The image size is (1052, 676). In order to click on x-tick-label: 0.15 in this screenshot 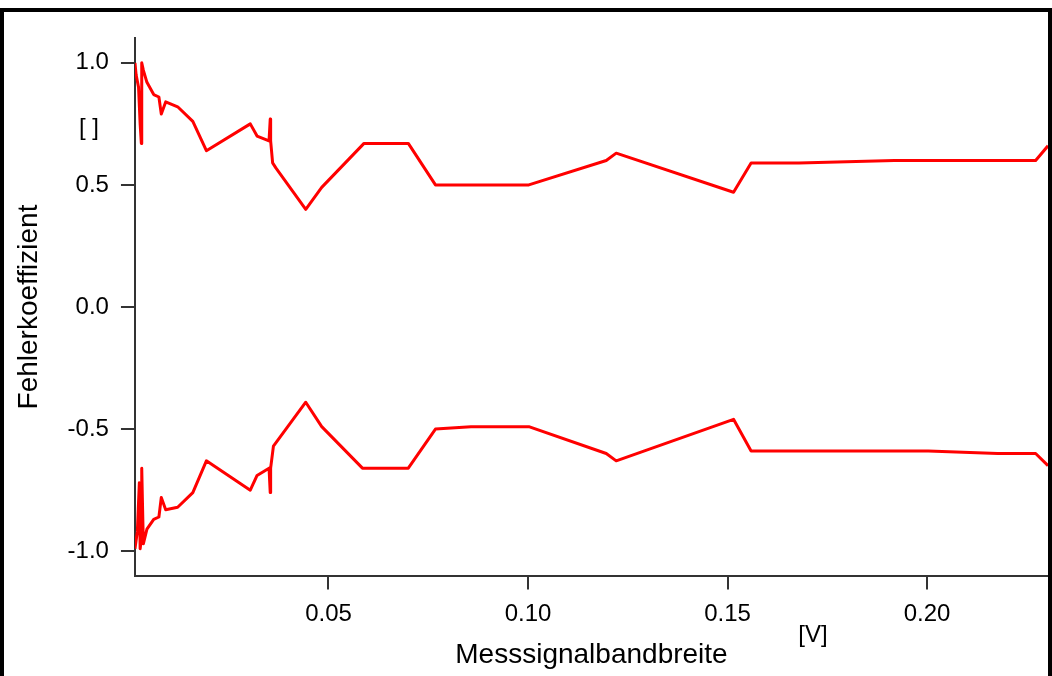, I will do `click(727, 612)`.